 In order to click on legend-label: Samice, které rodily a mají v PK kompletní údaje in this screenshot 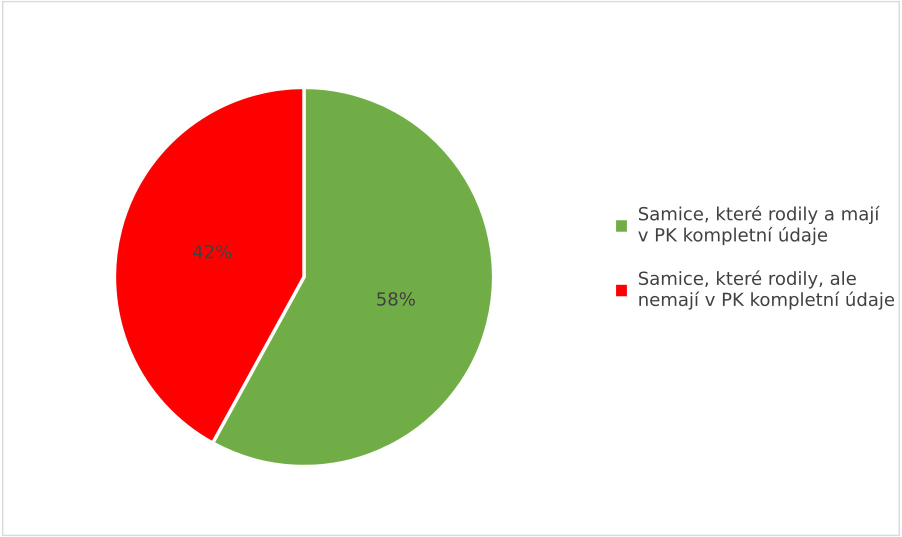, I will do `click(759, 226)`.